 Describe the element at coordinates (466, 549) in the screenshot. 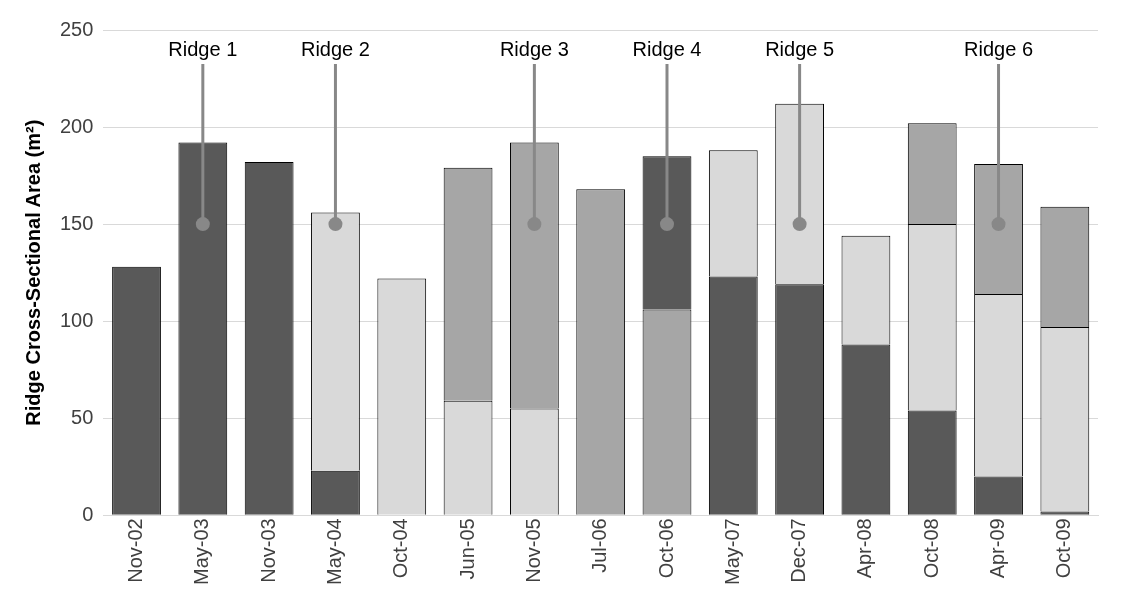

I see `x-tick-label: Jun-05` at that location.